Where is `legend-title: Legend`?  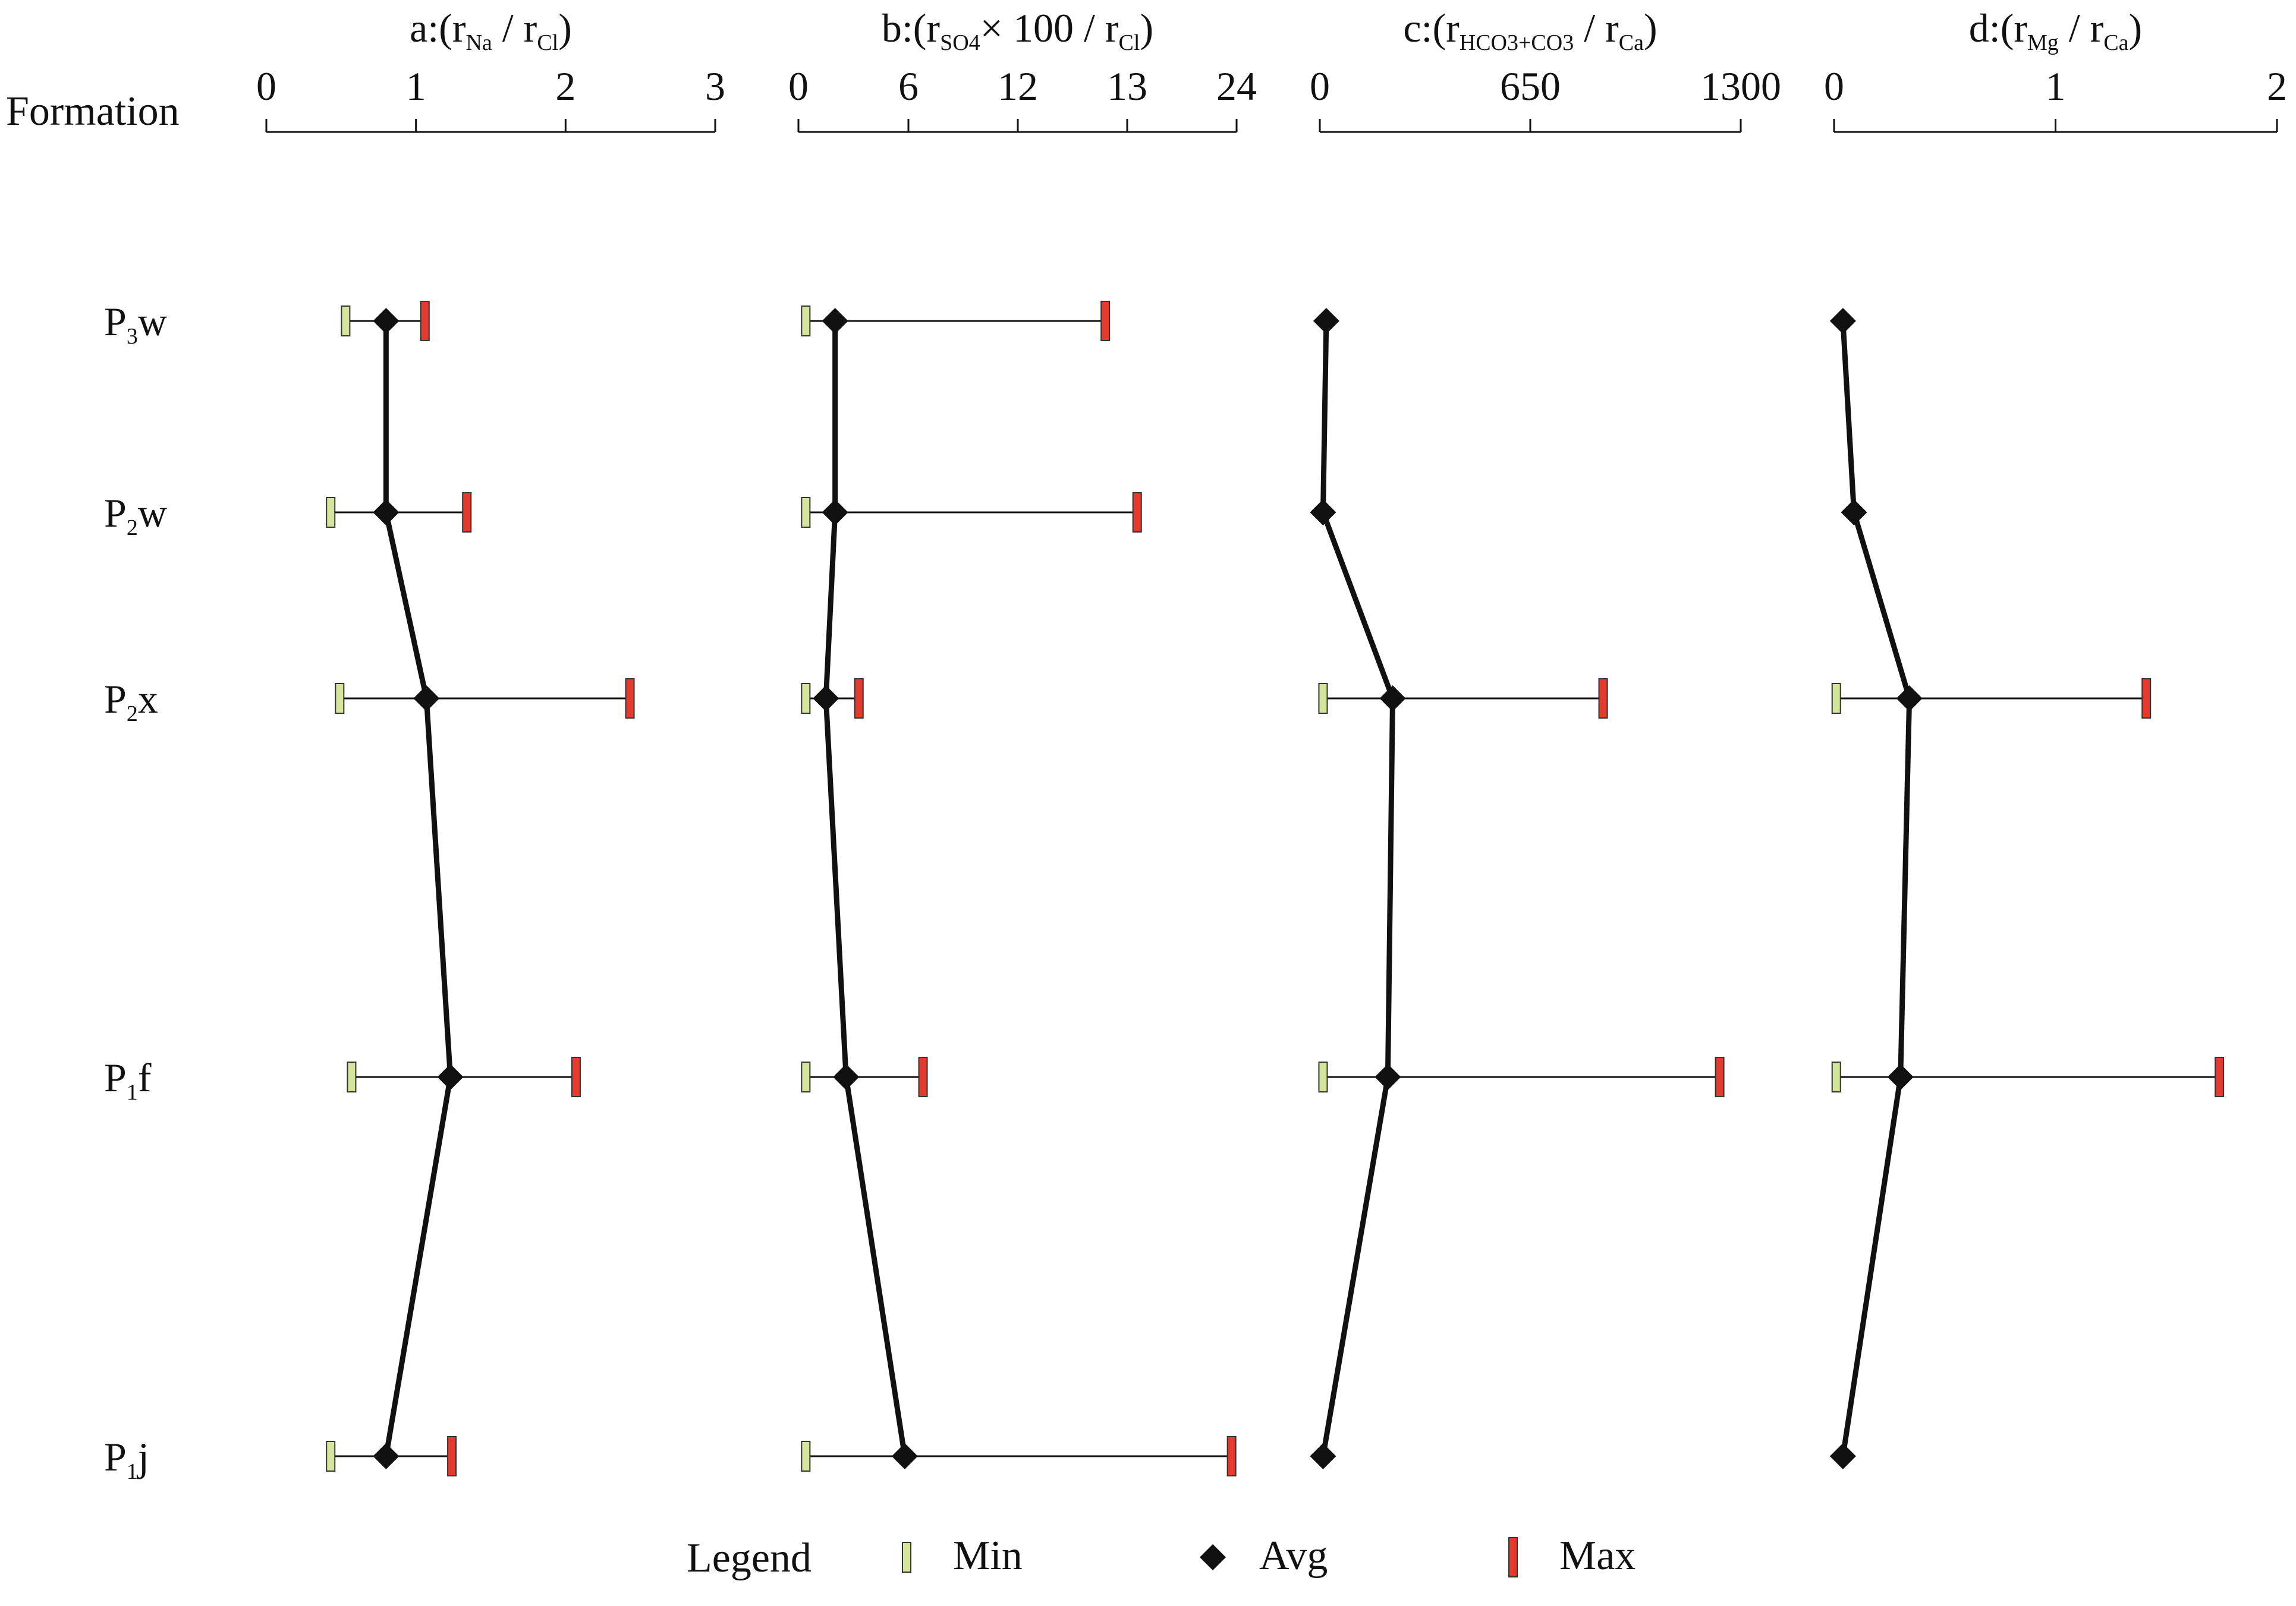 legend-title: Legend is located at coordinates (749, 1558).